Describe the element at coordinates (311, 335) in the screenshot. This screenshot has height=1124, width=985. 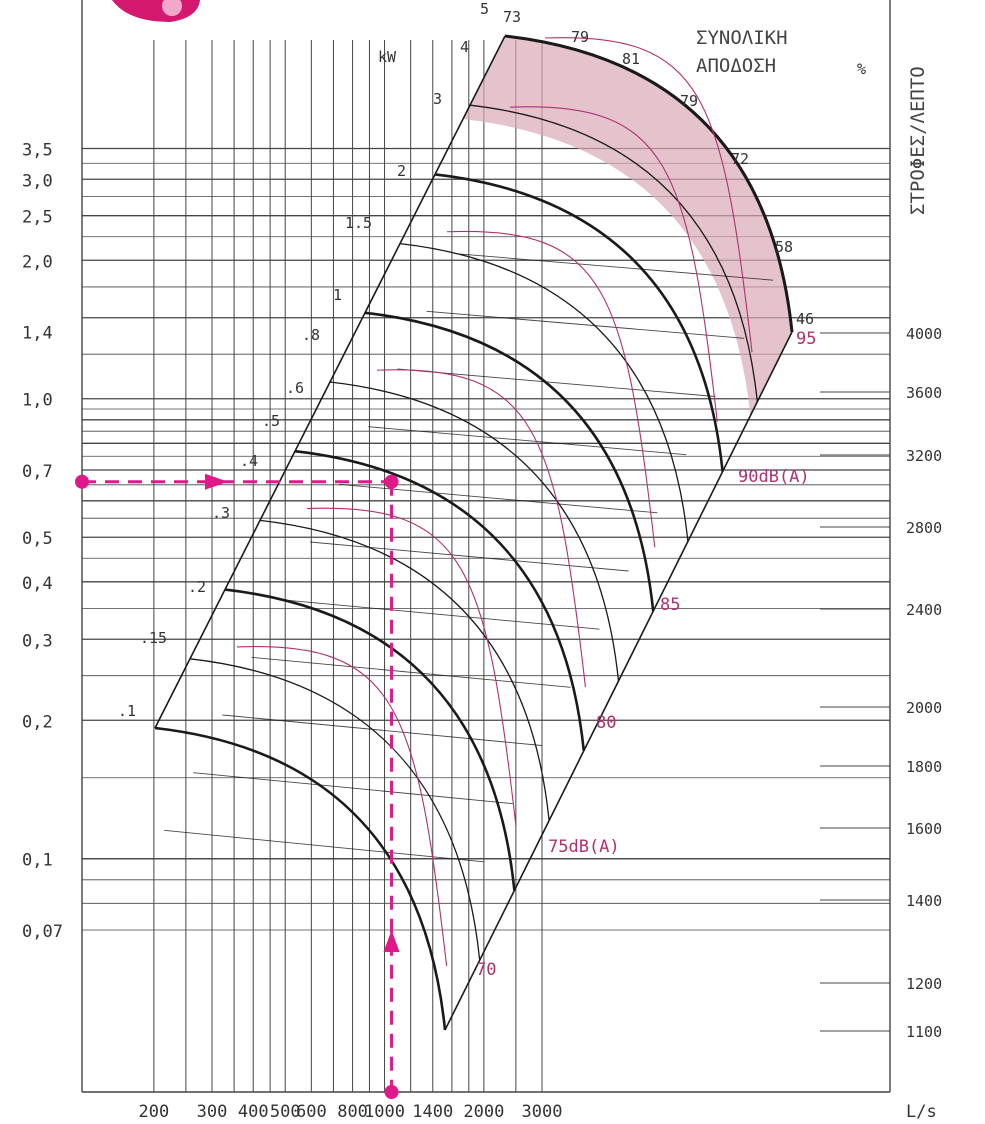
I see `kw-level-label: .8` at that location.